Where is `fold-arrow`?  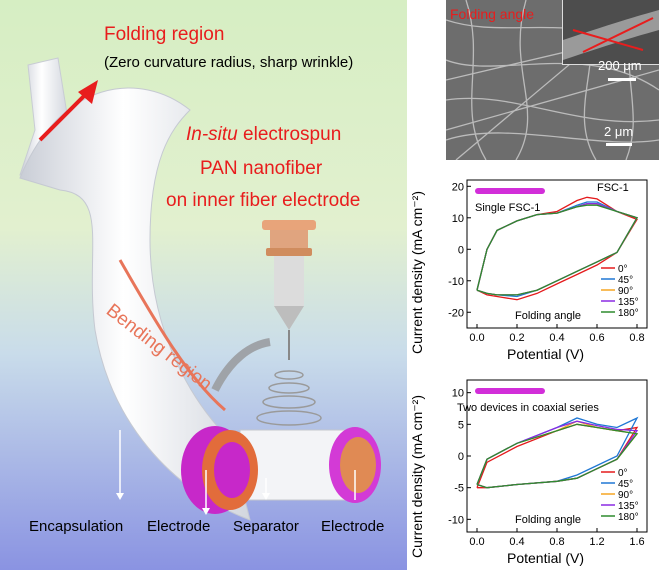 fold-arrow is located at coordinates (65, 115).